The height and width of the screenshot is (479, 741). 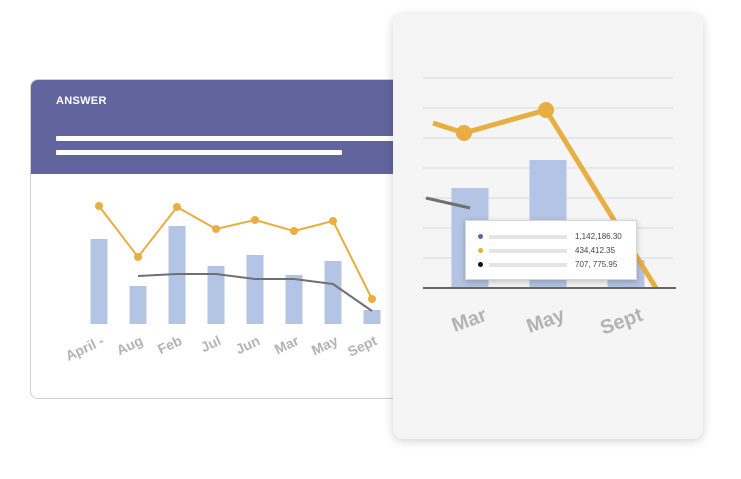 I want to click on tooltip-row: 1,142,186.30, so click(x=551, y=237).